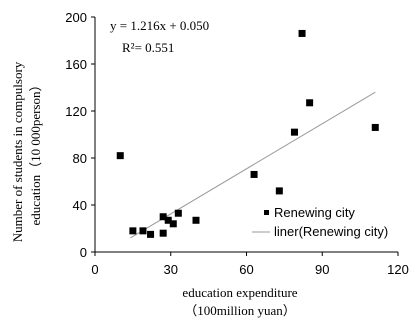 The width and height of the screenshot is (412, 320). Describe the element at coordinates (83, 252) in the screenshot. I see `y-tick-label: 0` at that location.